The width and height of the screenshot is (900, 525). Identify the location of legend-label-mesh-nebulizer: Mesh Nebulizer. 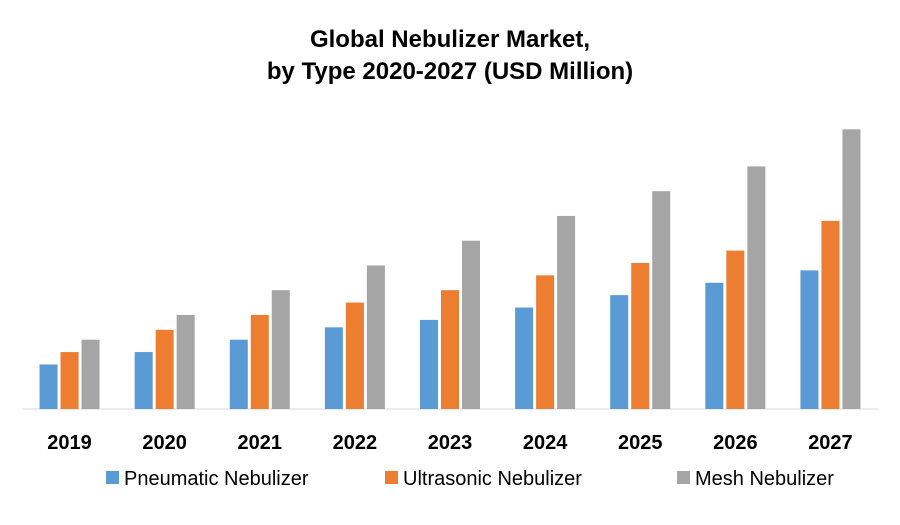
(764, 479).